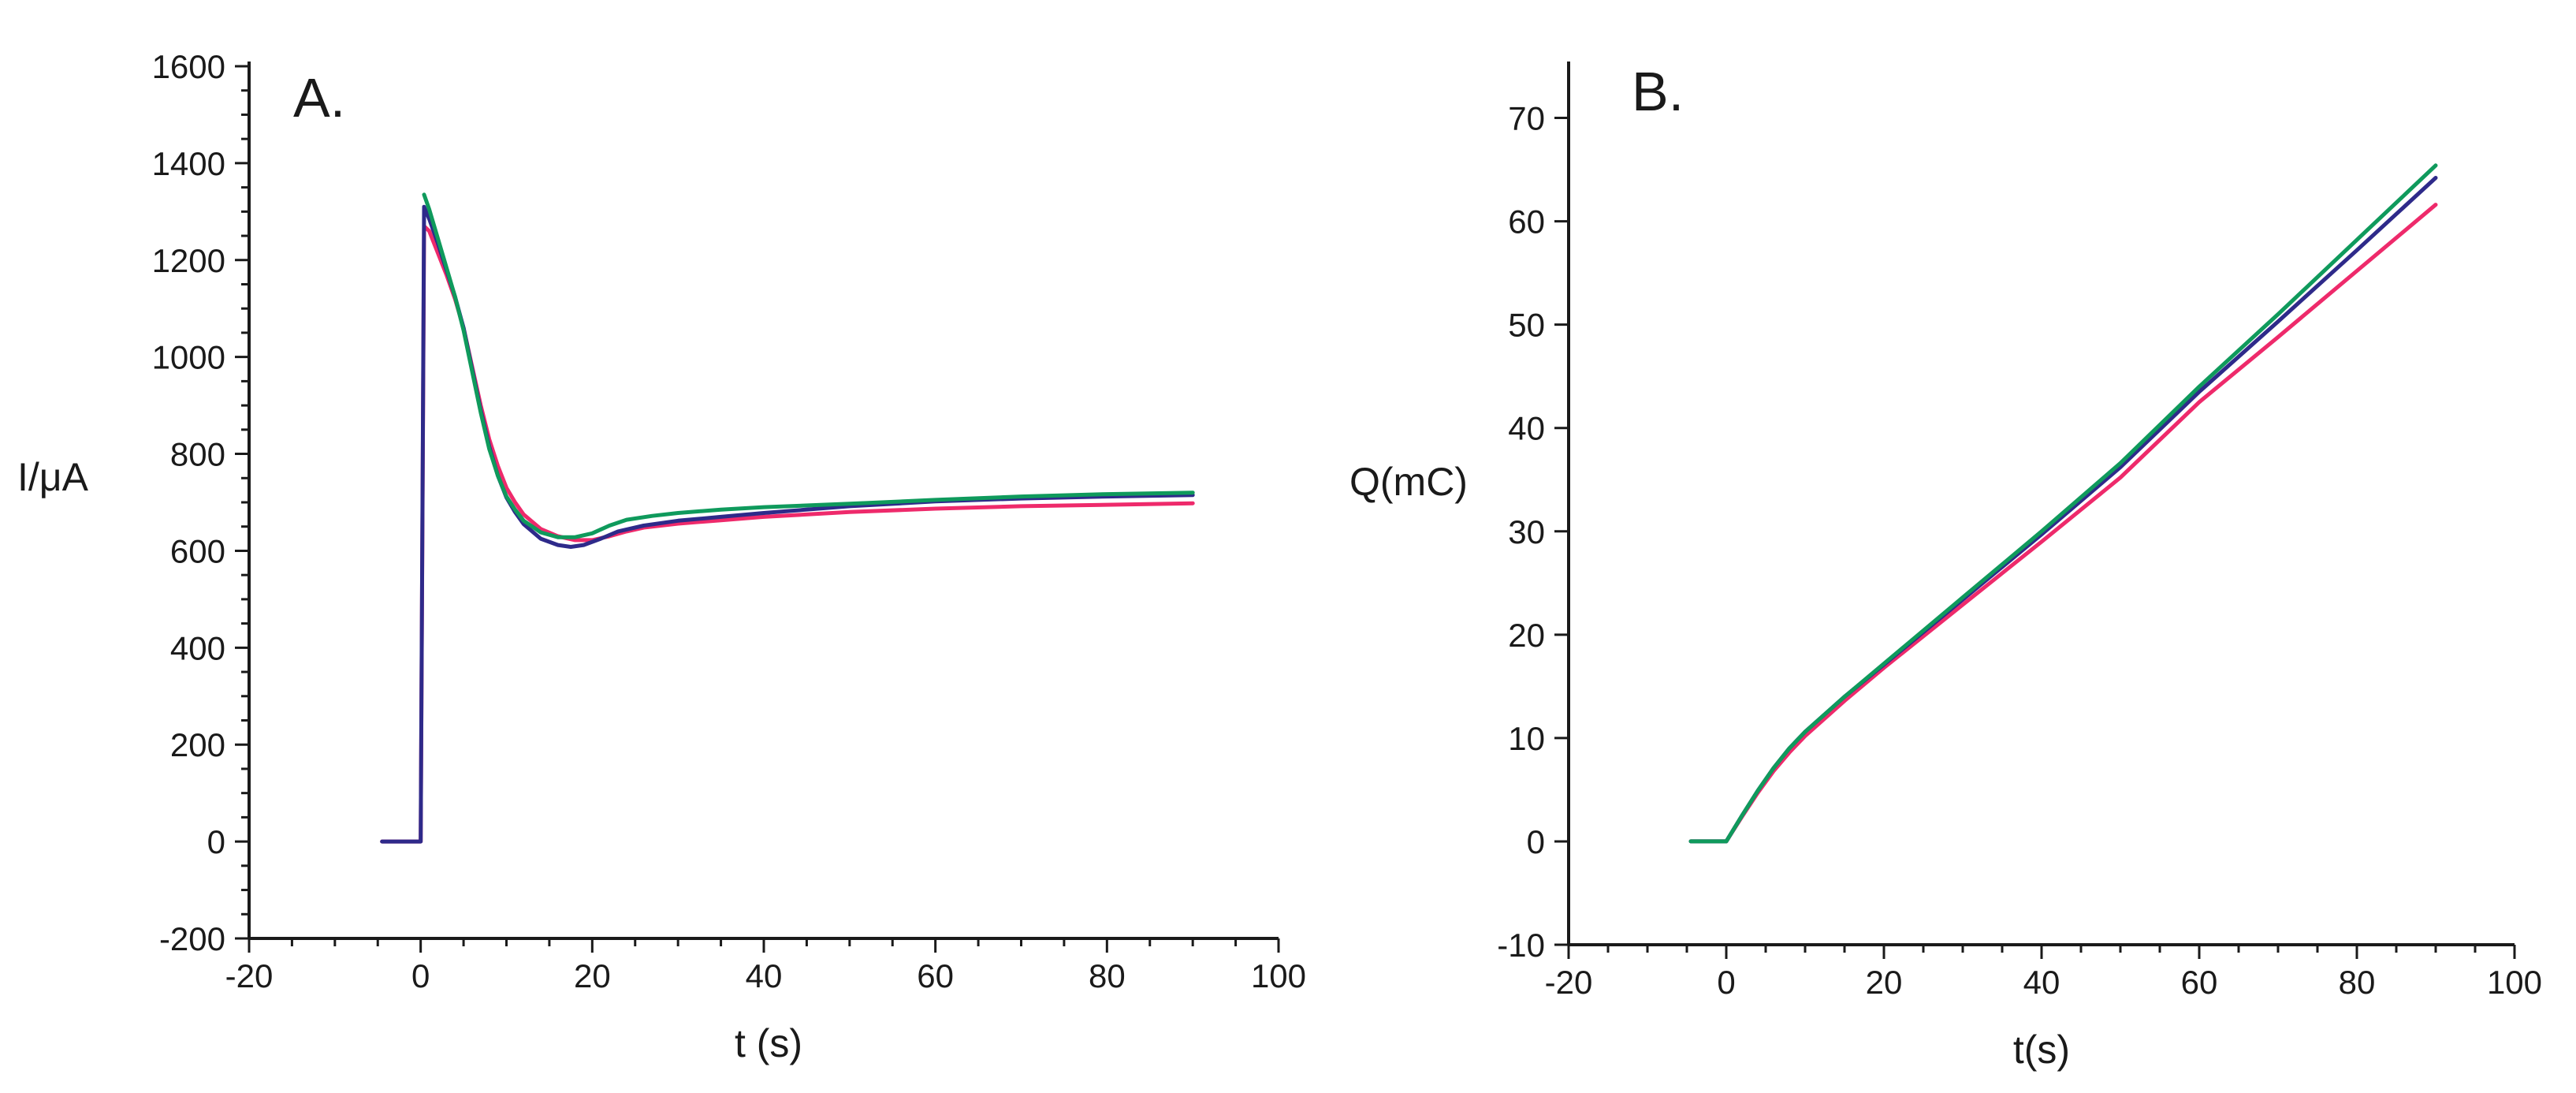 The height and width of the screenshot is (1093, 2576). What do you see at coordinates (1526, 222) in the screenshot?
I see `chart-b-y-tick-label: 60` at bounding box center [1526, 222].